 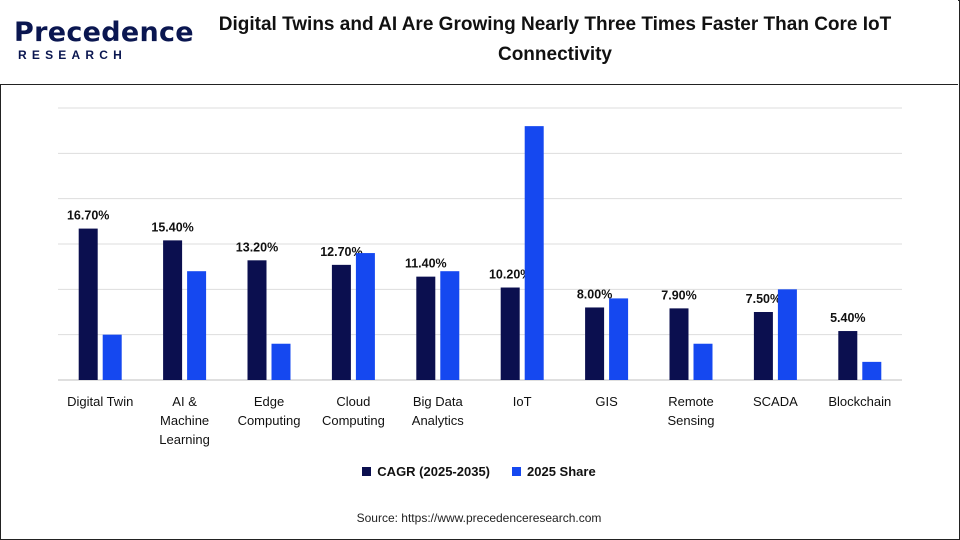 What do you see at coordinates (594, 294) in the screenshot?
I see `data-label-cagr: 8.00%` at bounding box center [594, 294].